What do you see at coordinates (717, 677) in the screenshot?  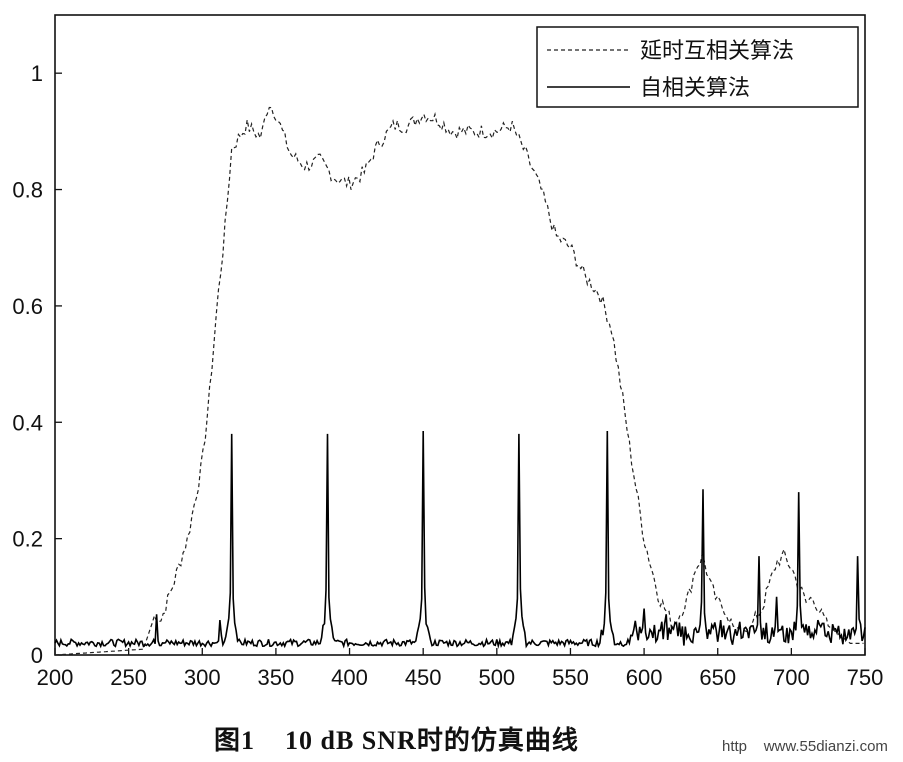 I see `x-tick-label: 650` at bounding box center [717, 677].